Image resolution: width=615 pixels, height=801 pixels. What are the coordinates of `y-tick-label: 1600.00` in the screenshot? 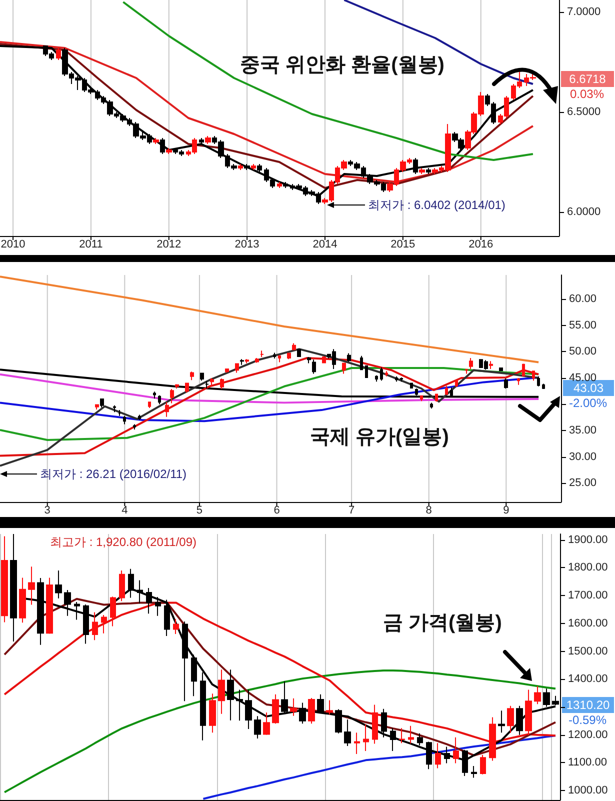 It's located at (588, 623).